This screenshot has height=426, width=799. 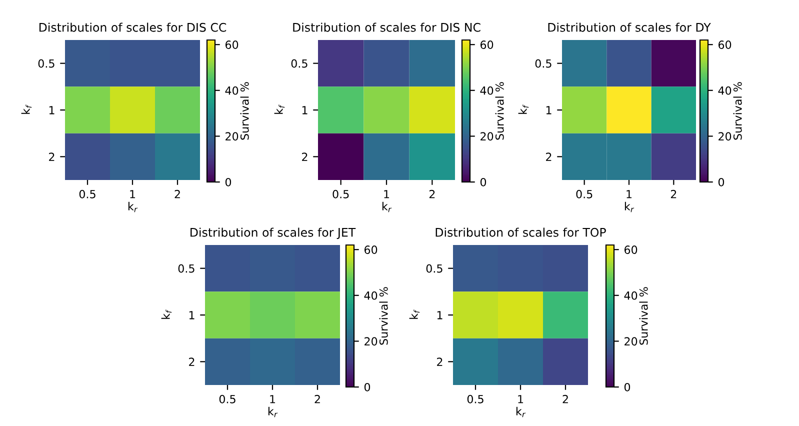 I want to click on chart-title: Distribution of scales for DIS CC, so click(x=132, y=27).